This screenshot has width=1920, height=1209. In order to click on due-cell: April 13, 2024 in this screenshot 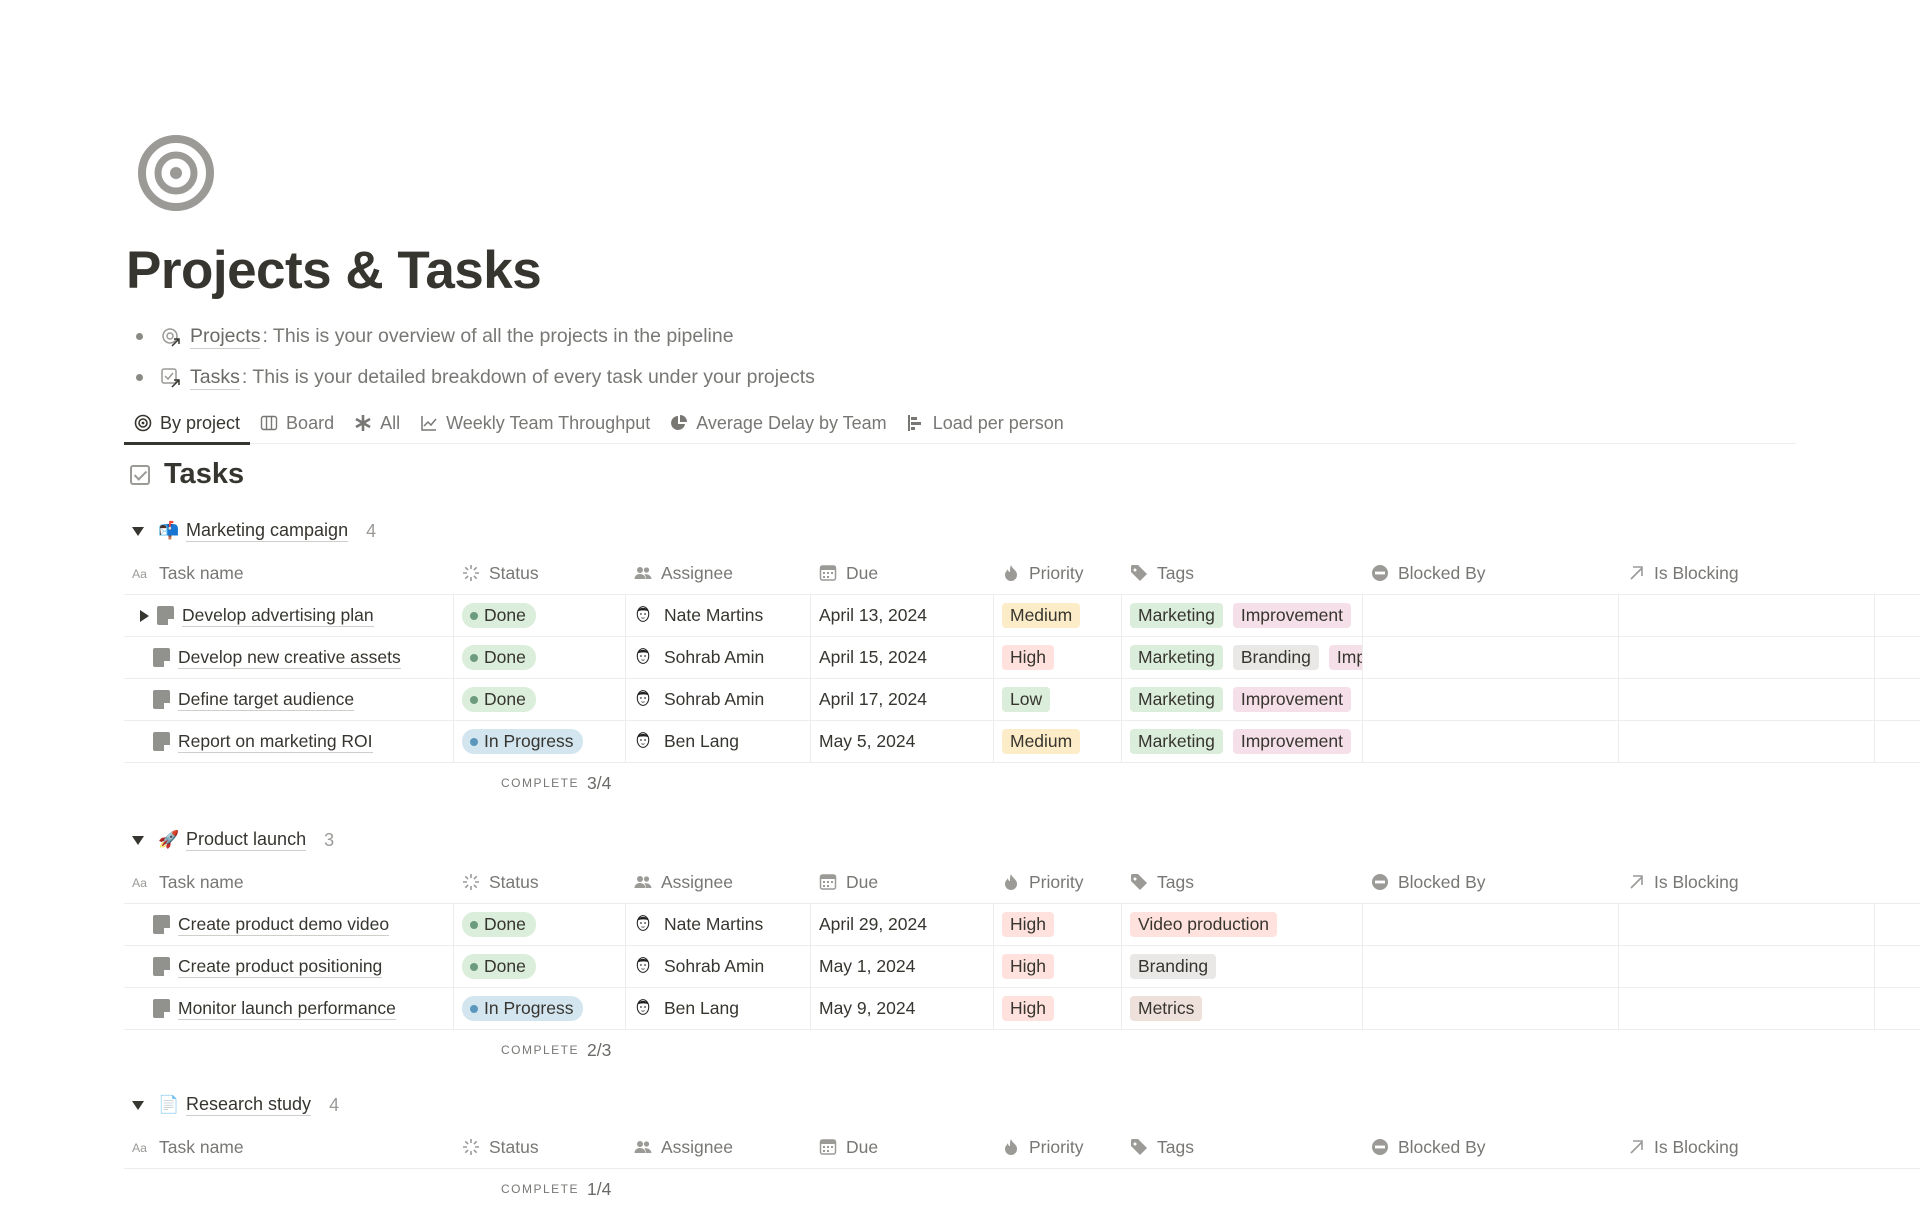, I will do `click(902, 615)`.